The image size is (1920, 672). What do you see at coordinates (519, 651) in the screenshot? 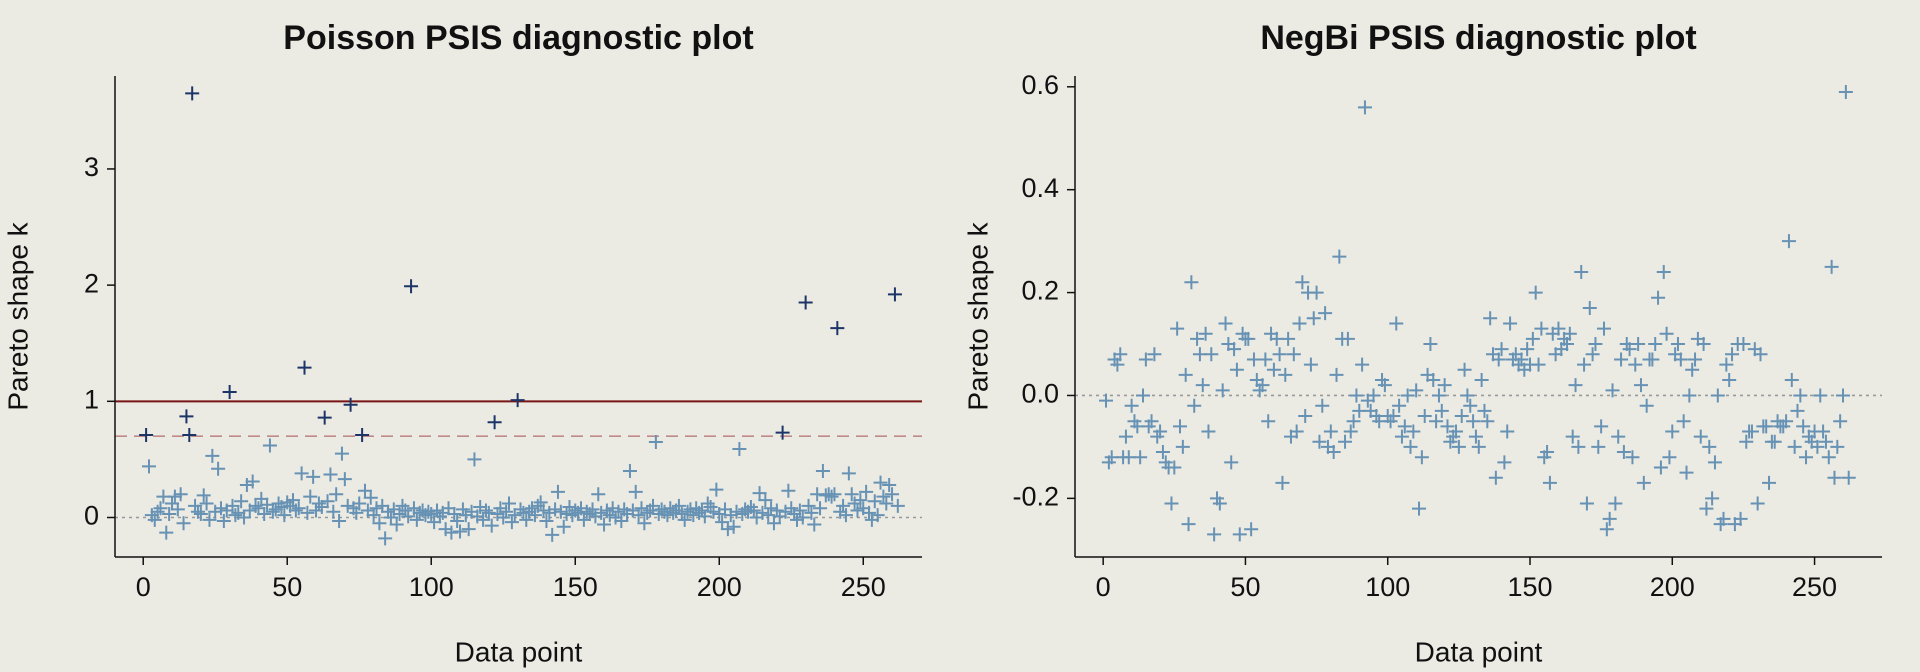
I see `x-axis-label: Data point` at bounding box center [519, 651].